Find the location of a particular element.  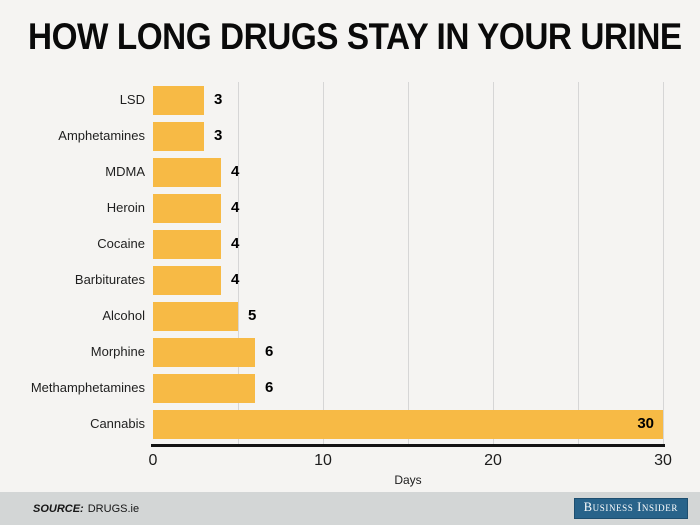

category-label: LSD is located at coordinates (132, 99).